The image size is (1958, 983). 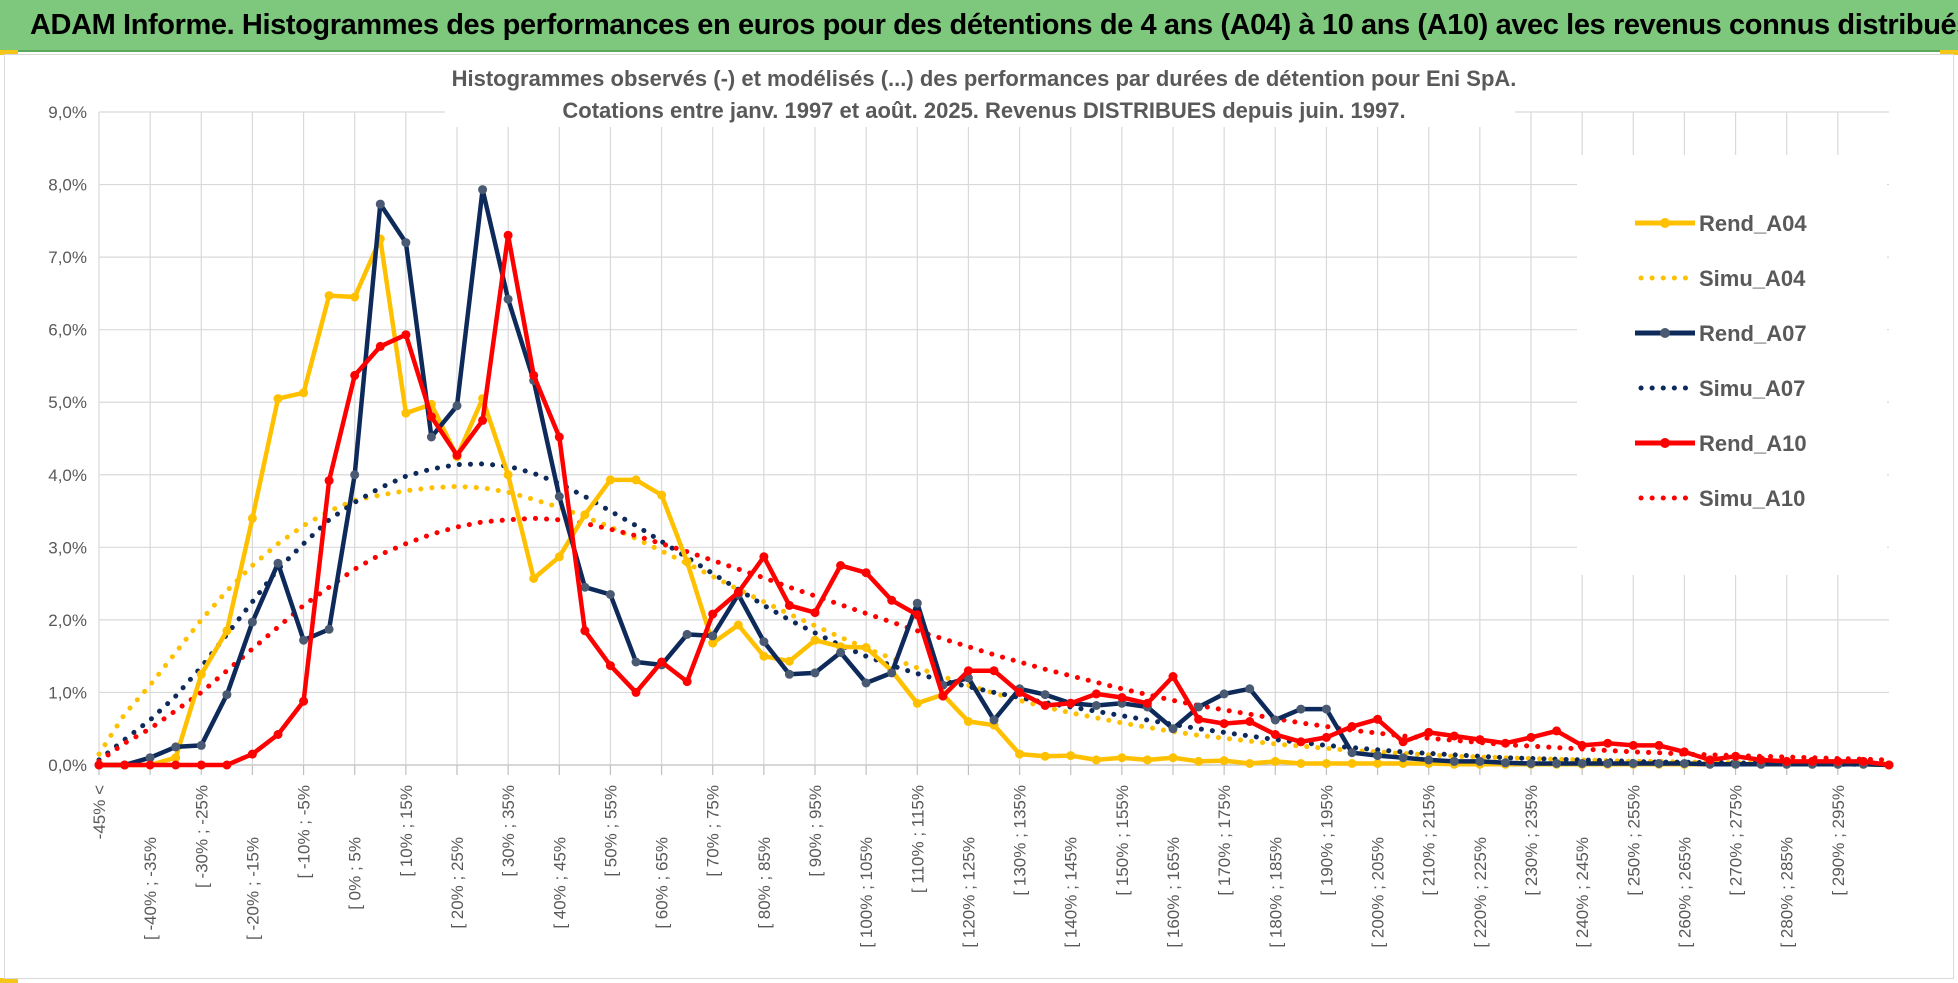 What do you see at coordinates (1665, 333) in the screenshot?
I see `legend-marker-rend-a07` at bounding box center [1665, 333].